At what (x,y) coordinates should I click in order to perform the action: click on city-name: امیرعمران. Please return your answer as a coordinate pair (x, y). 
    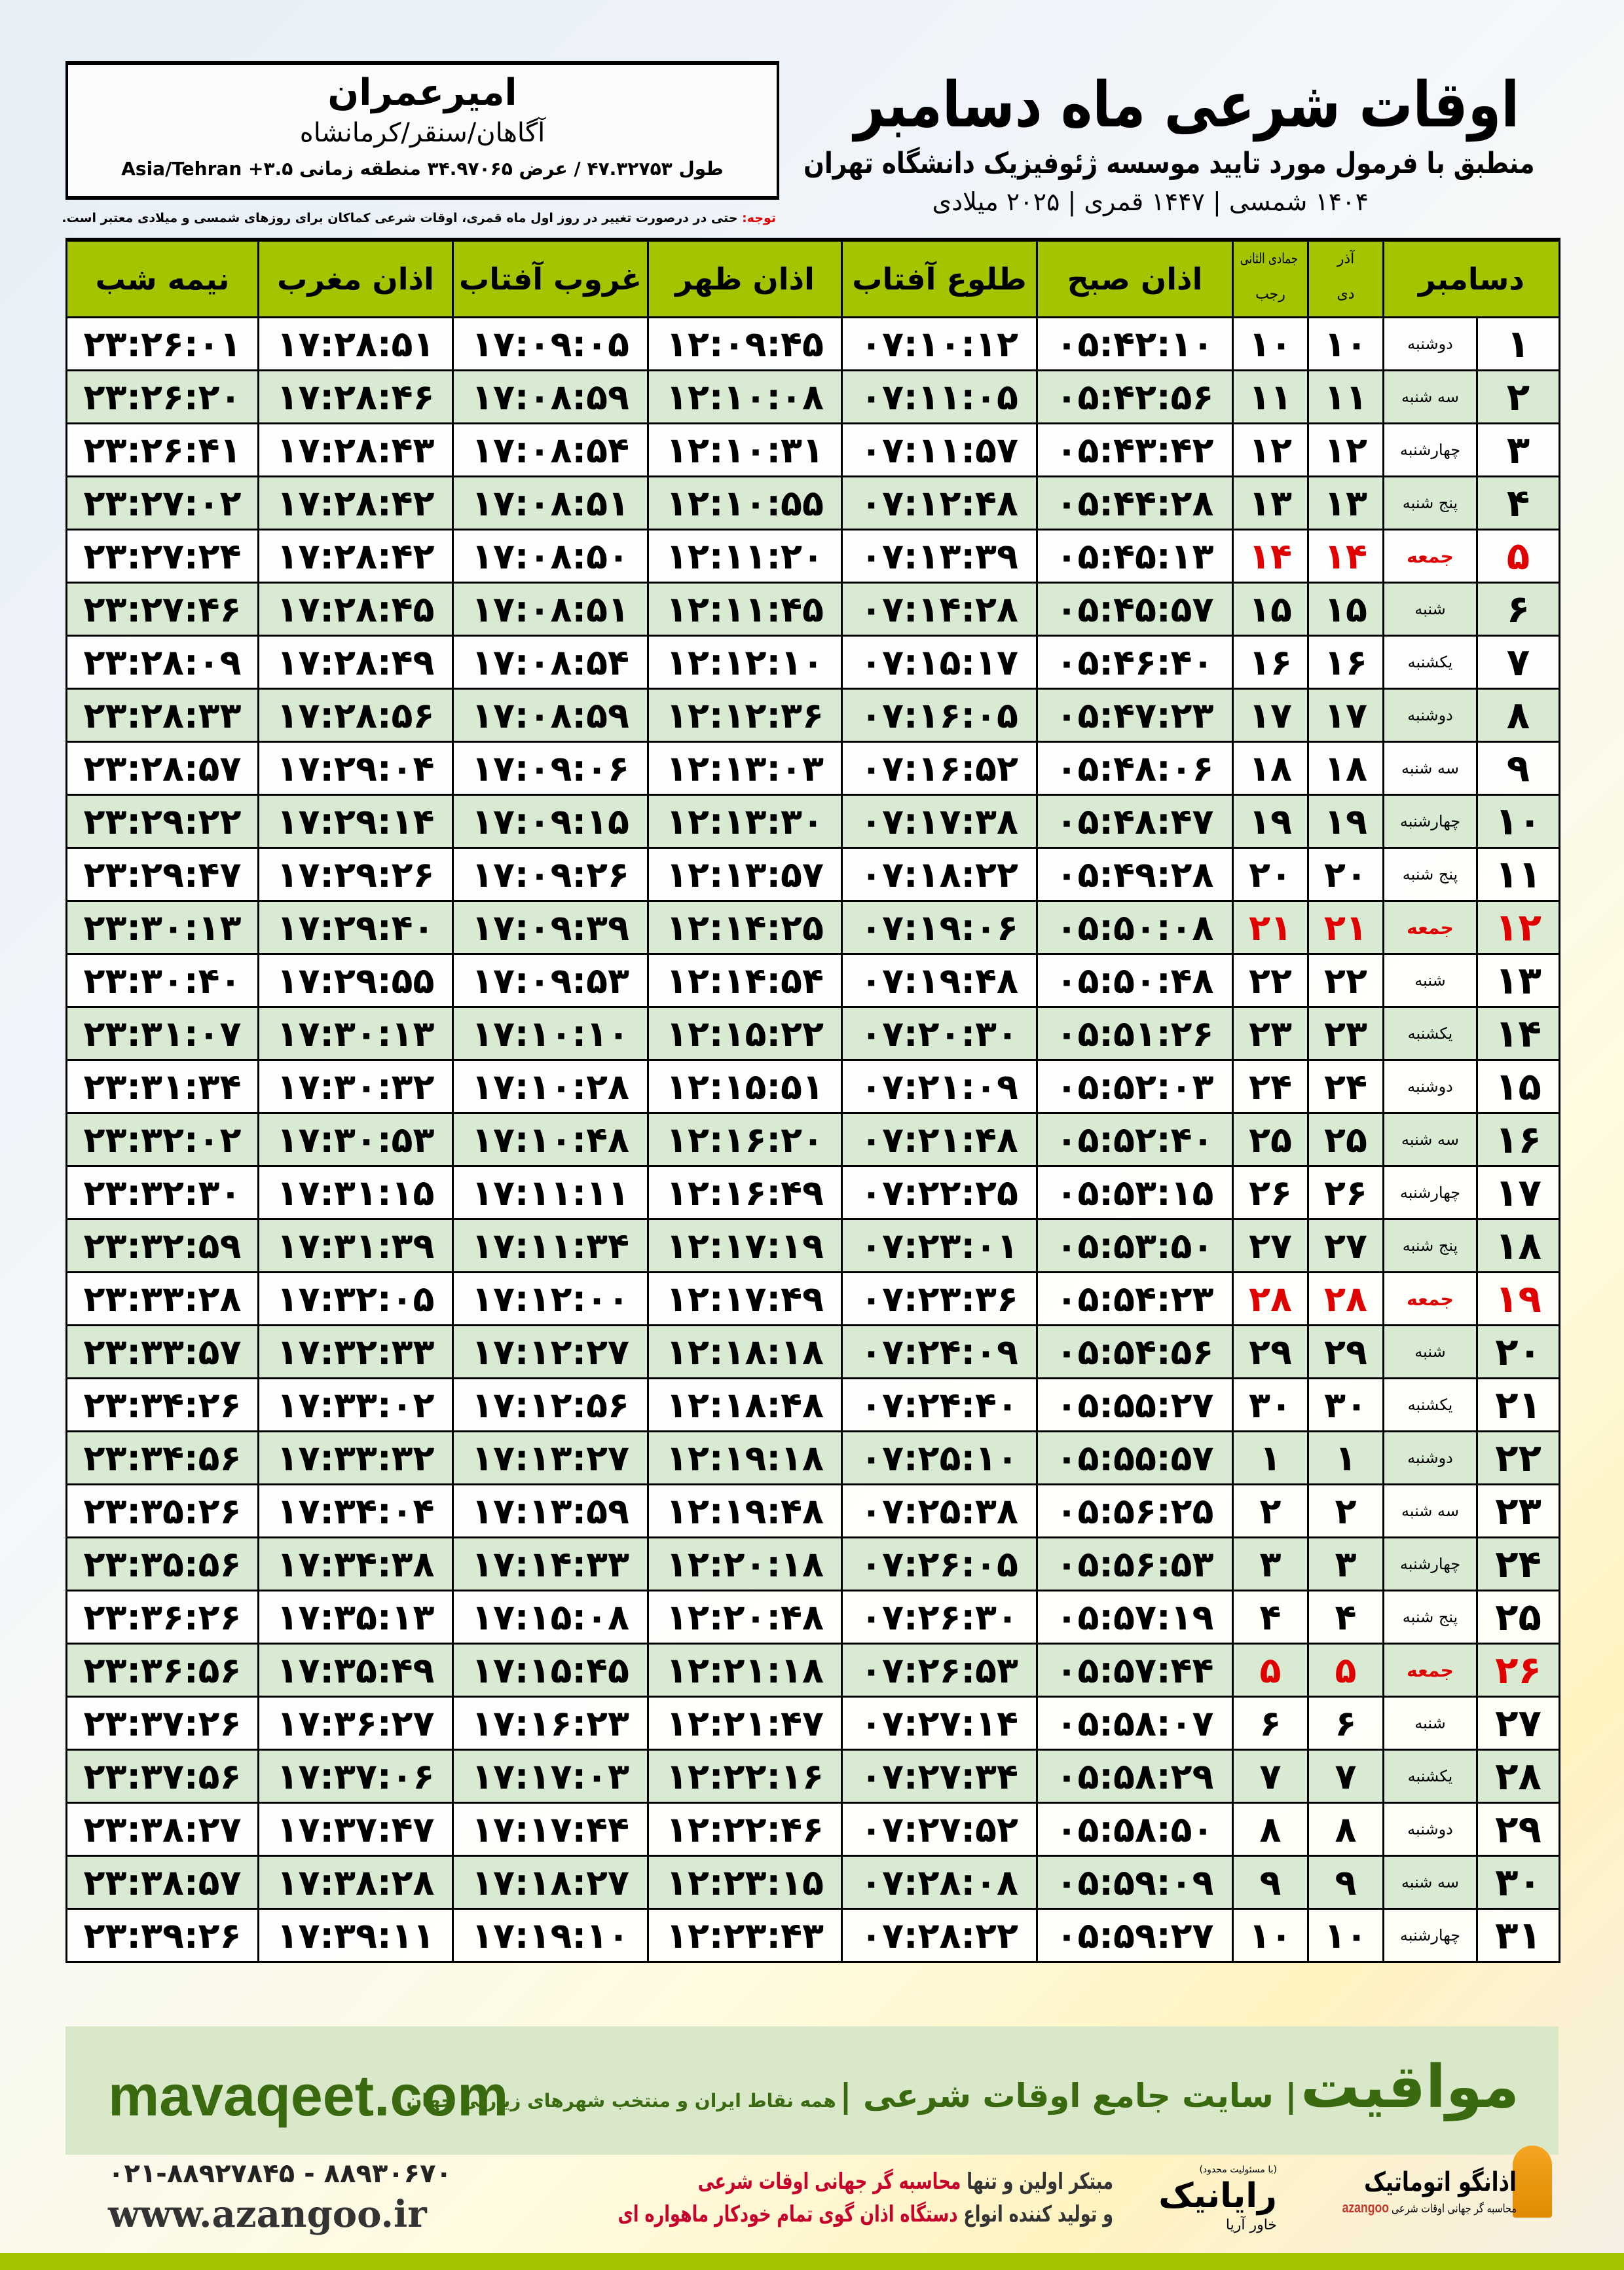
    Looking at the image, I should click on (422, 92).